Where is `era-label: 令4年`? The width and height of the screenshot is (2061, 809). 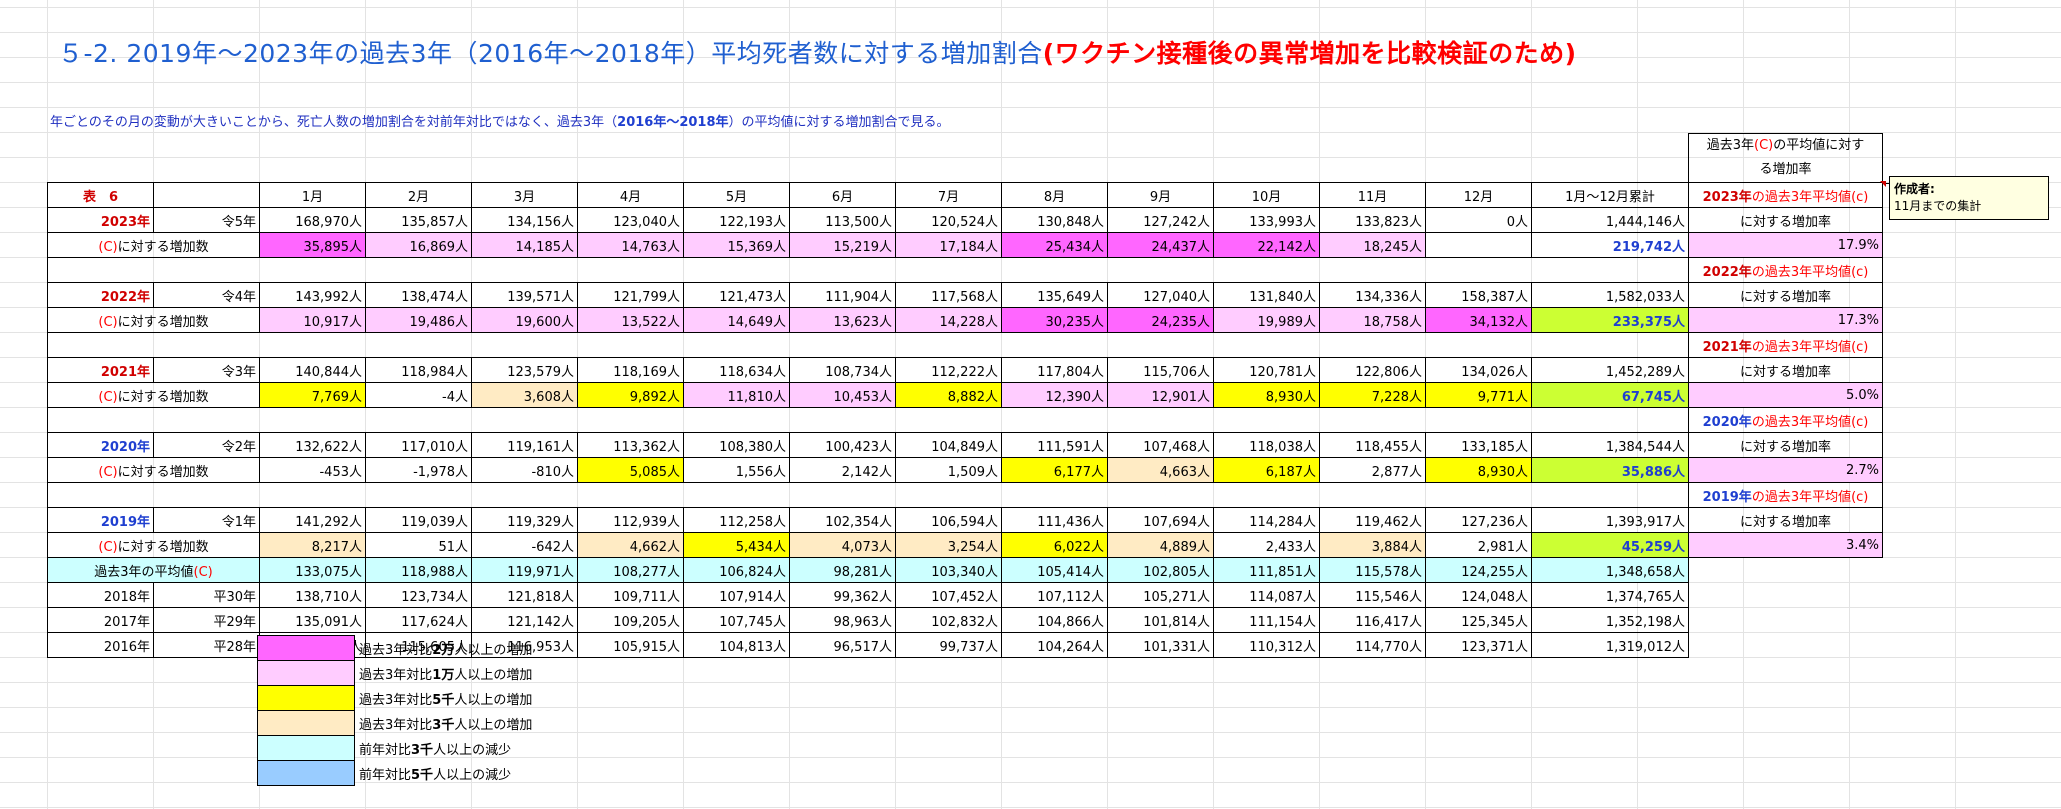 era-label: 令4年 is located at coordinates (206, 295).